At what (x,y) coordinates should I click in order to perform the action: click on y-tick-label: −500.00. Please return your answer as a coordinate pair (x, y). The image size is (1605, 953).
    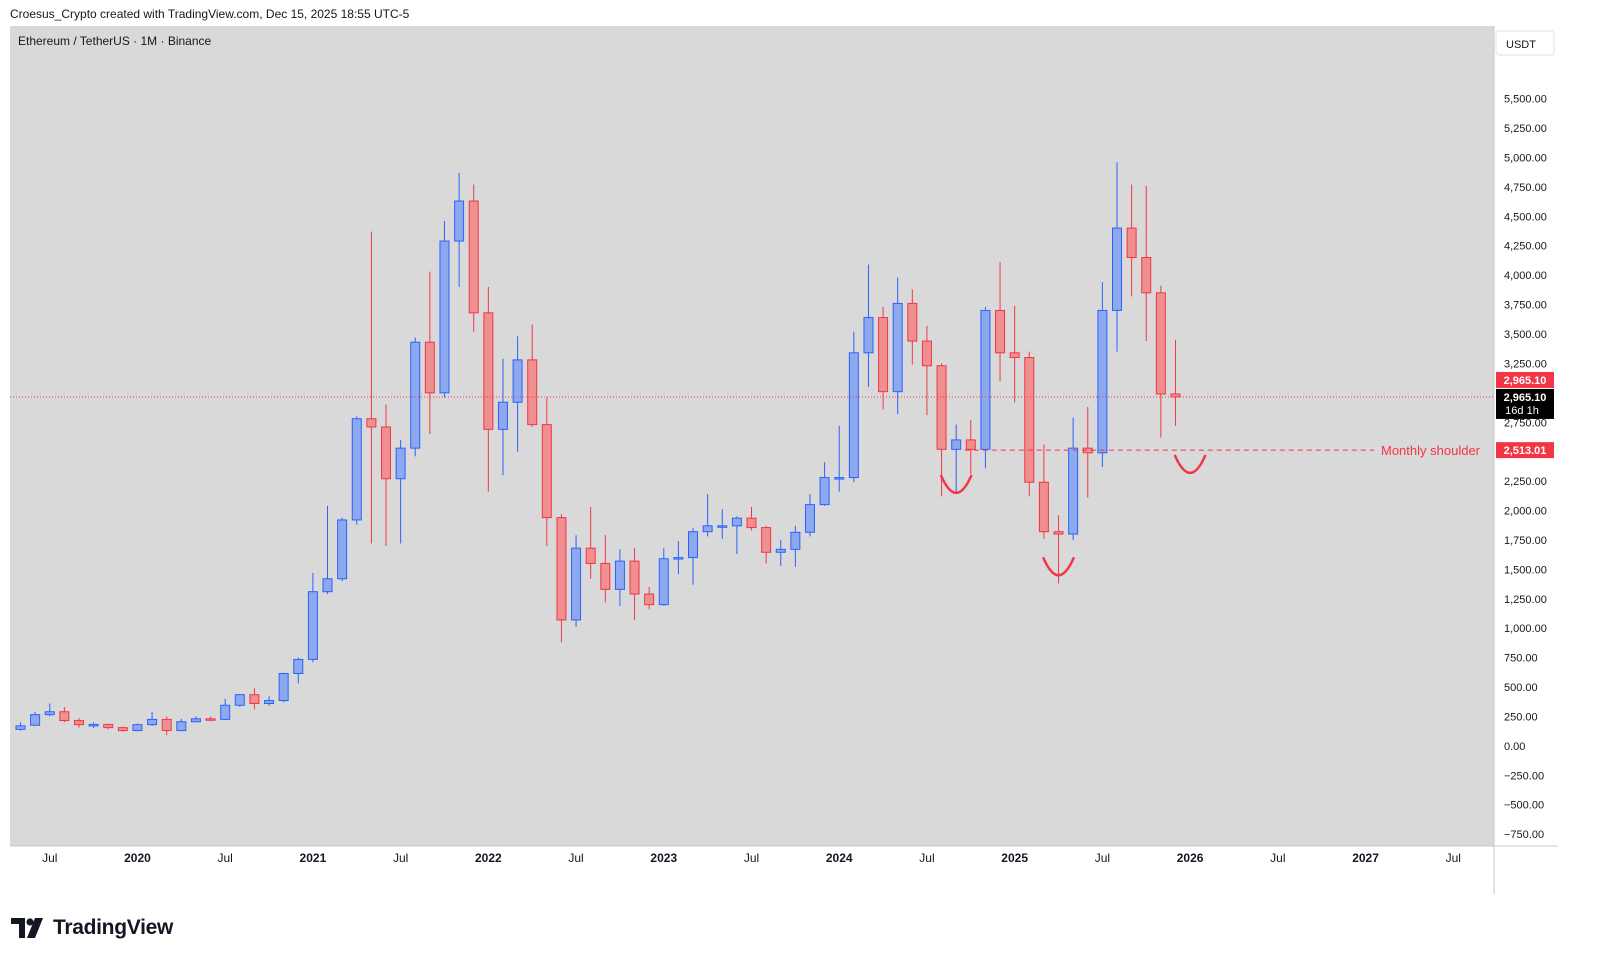
    Looking at the image, I should click on (1524, 806).